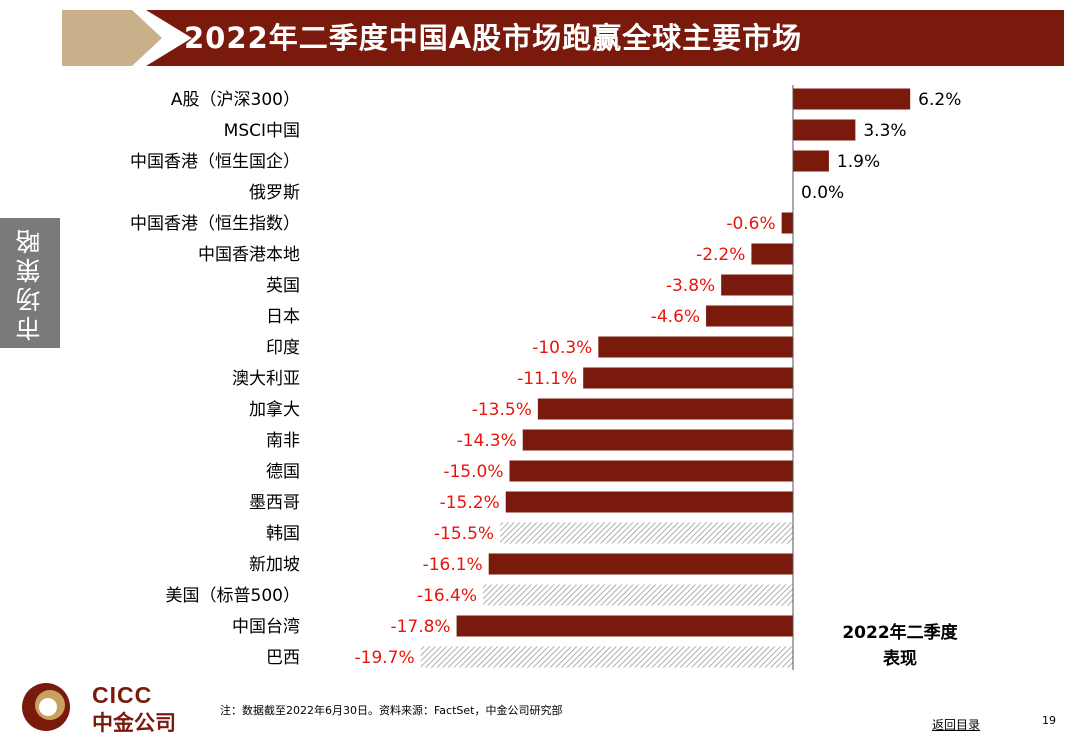 The width and height of the screenshot is (1080, 755). I want to click on value-label: -3.8%, so click(690, 286).